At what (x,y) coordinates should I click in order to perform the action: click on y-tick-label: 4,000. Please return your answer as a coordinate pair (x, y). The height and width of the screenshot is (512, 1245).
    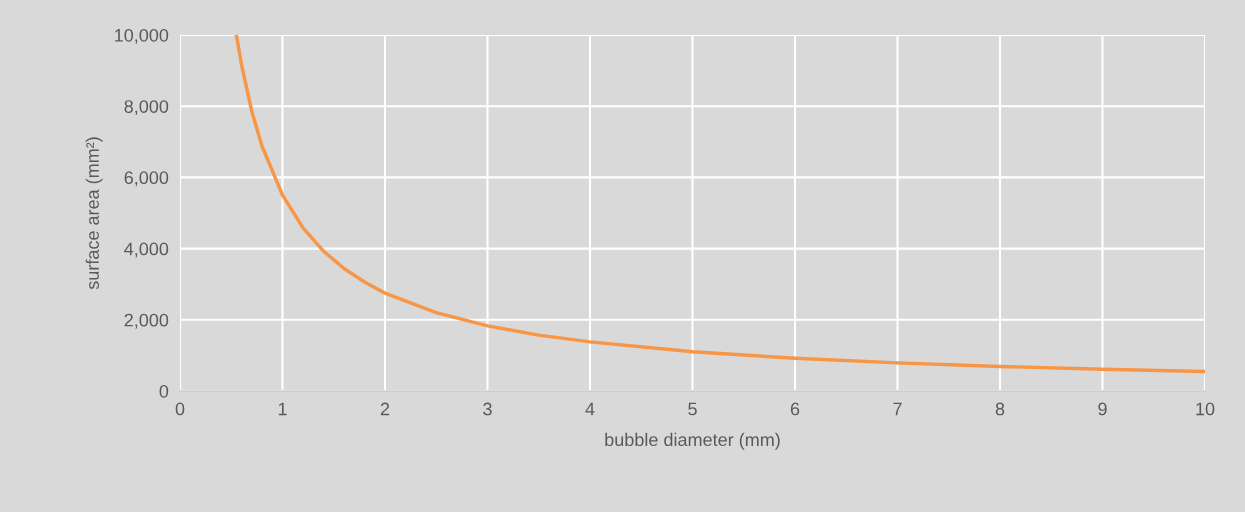
    Looking at the image, I should click on (146, 250).